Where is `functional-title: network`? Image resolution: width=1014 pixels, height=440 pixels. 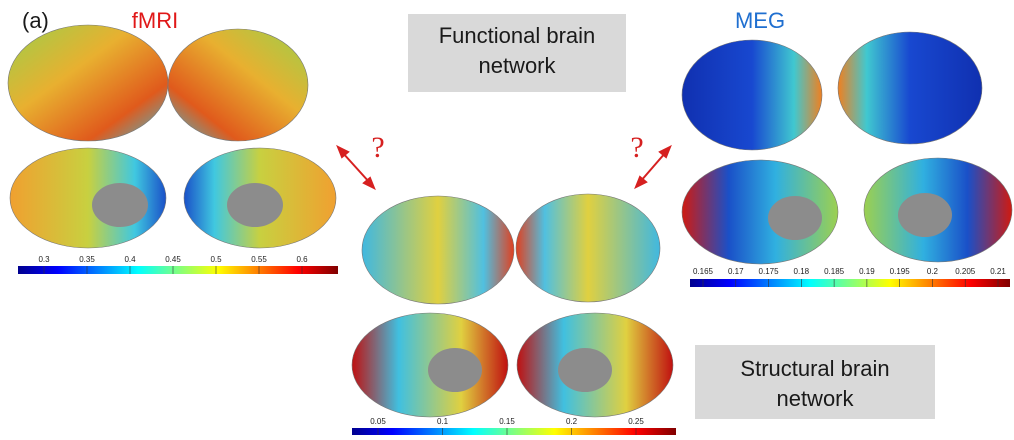 functional-title: network is located at coordinates (517, 65).